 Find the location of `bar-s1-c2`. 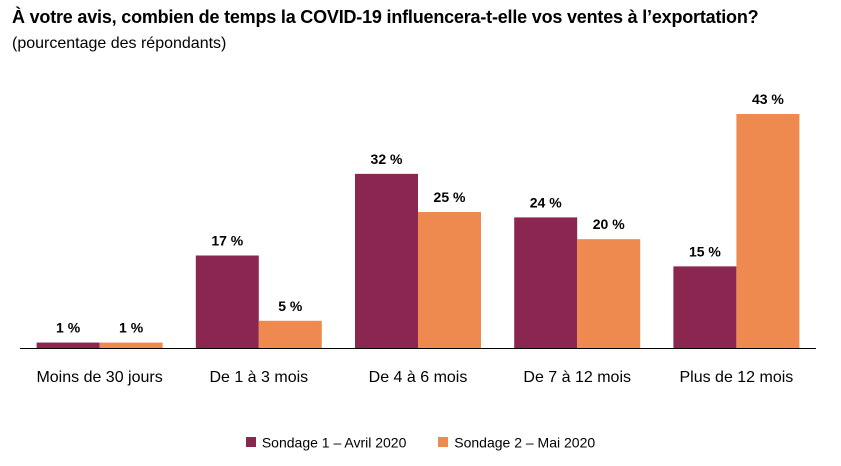

bar-s1-c2 is located at coordinates (227, 301).